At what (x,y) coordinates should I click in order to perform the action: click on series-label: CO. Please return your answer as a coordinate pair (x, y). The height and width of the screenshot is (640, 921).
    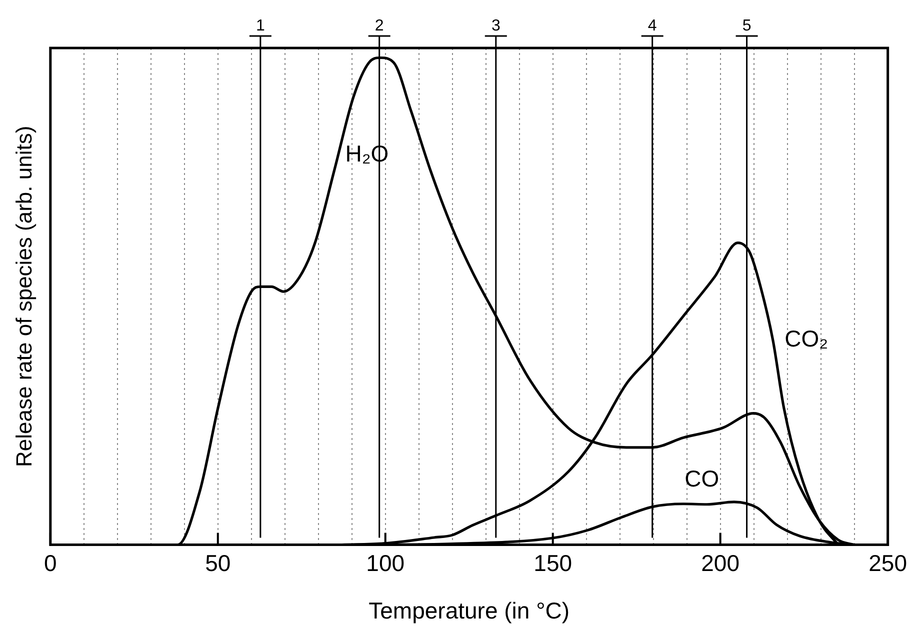
    Looking at the image, I should click on (702, 478).